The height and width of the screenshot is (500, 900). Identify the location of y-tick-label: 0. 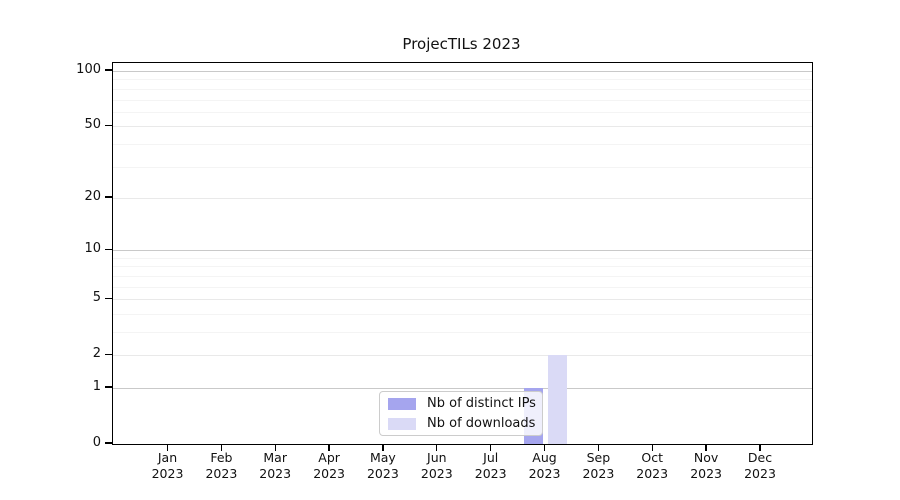
(96, 442).